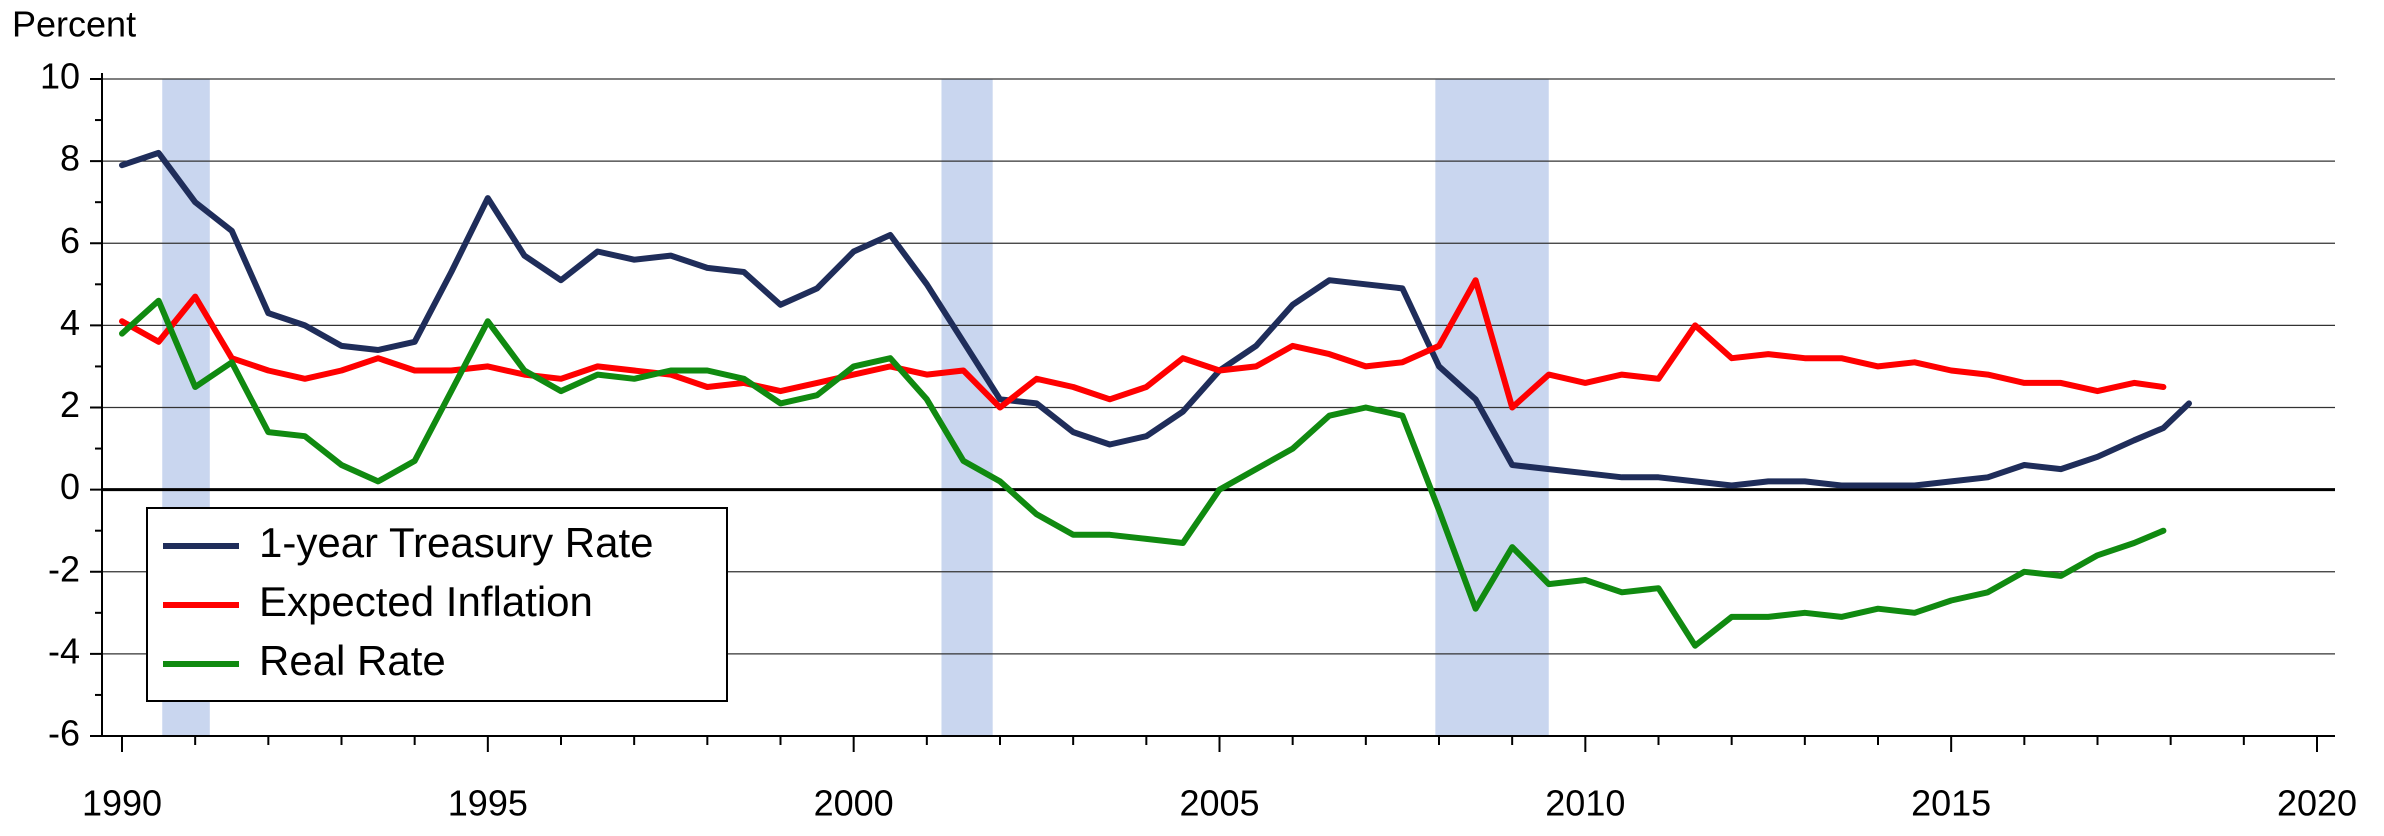 Image resolution: width=2384 pixels, height=836 pixels. Describe the element at coordinates (426, 601) in the screenshot. I see `legend-label: Expected Inflation` at that location.